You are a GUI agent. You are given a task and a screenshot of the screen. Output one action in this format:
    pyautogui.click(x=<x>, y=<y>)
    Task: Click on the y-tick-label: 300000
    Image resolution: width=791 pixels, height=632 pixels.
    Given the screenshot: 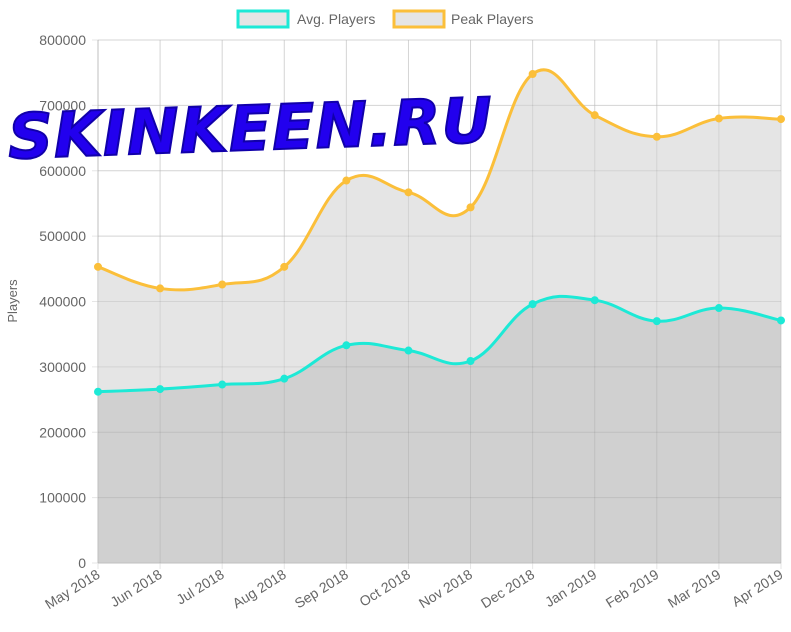 What is the action you would take?
    pyautogui.click(x=62, y=367)
    